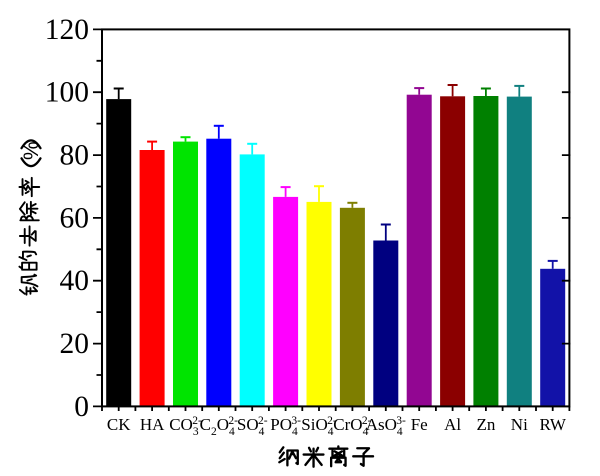 The image size is (600, 476). Describe the element at coordinates (519, 424) in the screenshot. I see `svg-text: Ni` at that location.